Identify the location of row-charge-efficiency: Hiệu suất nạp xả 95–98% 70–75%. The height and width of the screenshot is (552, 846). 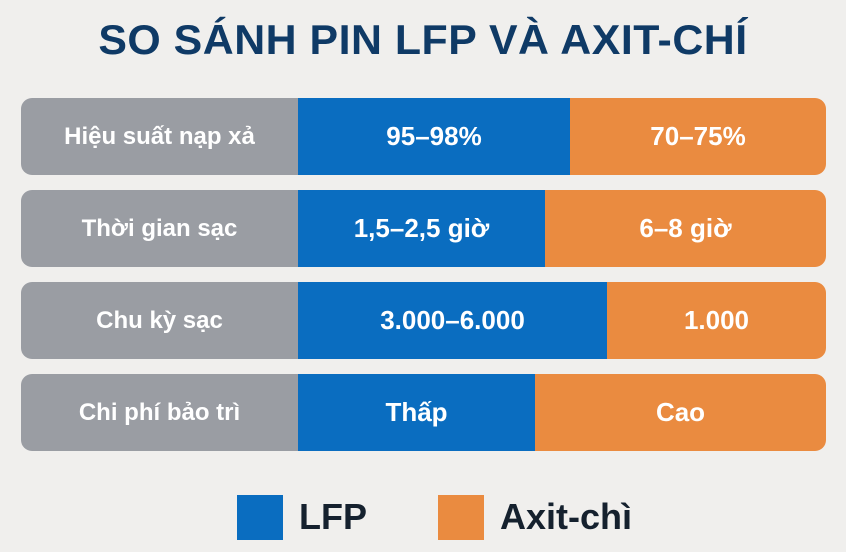
(423, 136).